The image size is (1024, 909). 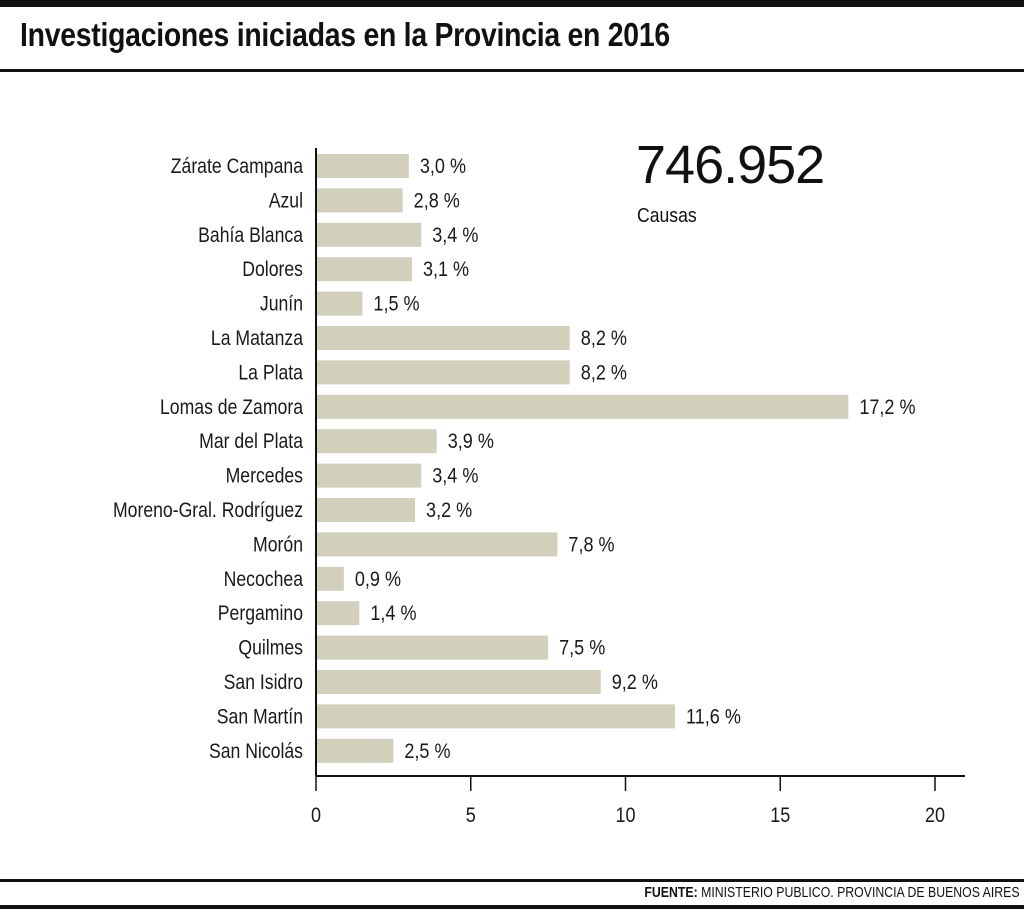 I want to click on value-label: 7,5 %, so click(x=582, y=648).